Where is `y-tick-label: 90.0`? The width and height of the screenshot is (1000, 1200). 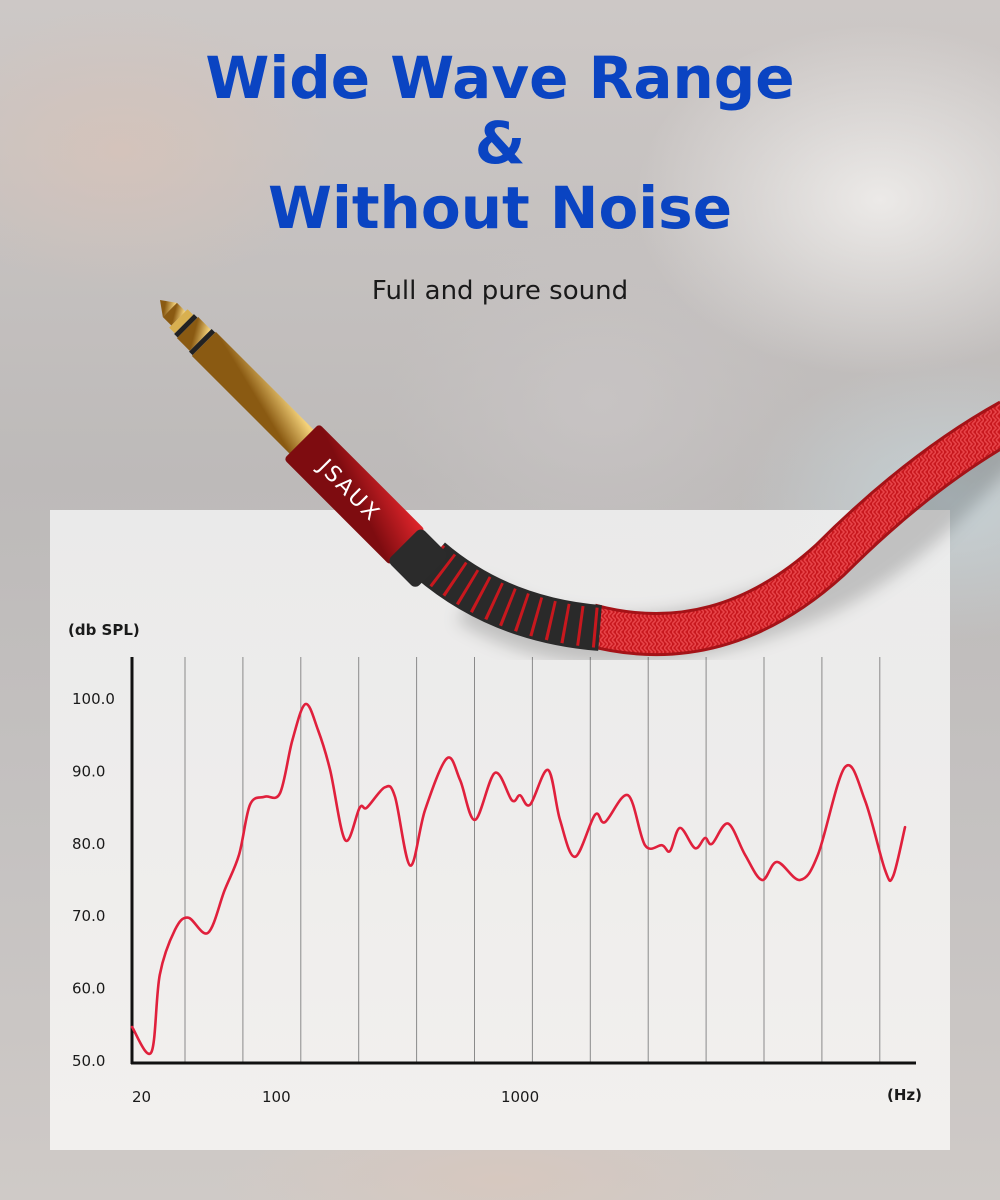 y-tick-label: 90.0 is located at coordinates (88, 771).